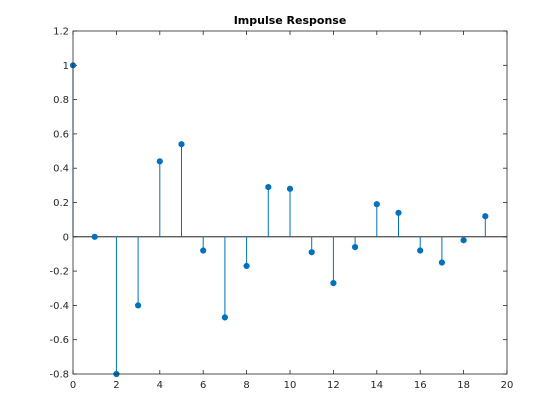  I want to click on y-tick-label: 0.6, so click(61, 134).